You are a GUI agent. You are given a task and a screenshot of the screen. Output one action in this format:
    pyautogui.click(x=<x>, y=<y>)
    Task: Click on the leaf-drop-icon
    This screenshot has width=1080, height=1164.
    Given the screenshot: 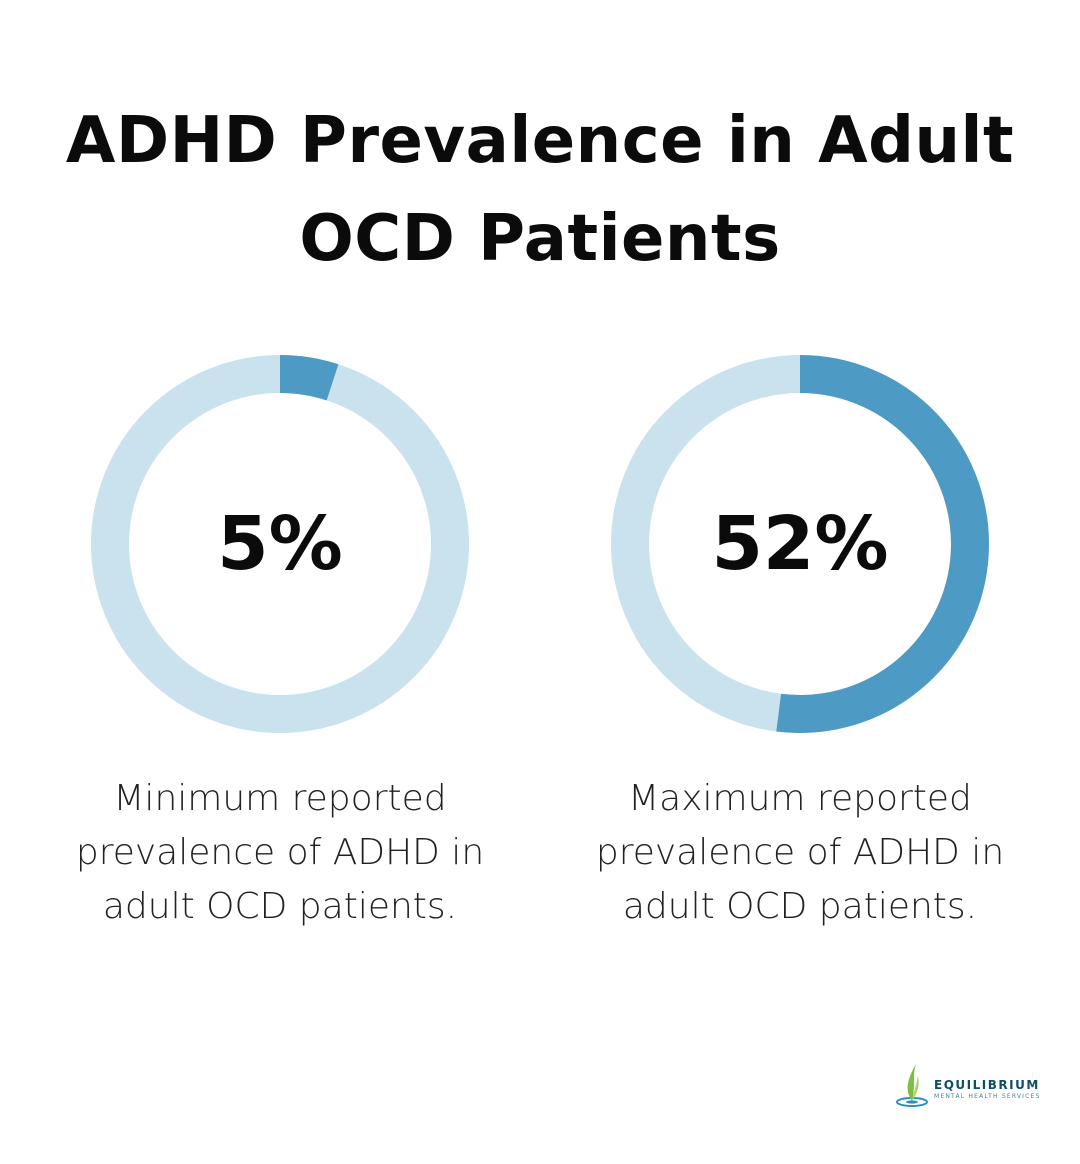 What is the action you would take?
    pyautogui.click(x=912, y=1085)
    